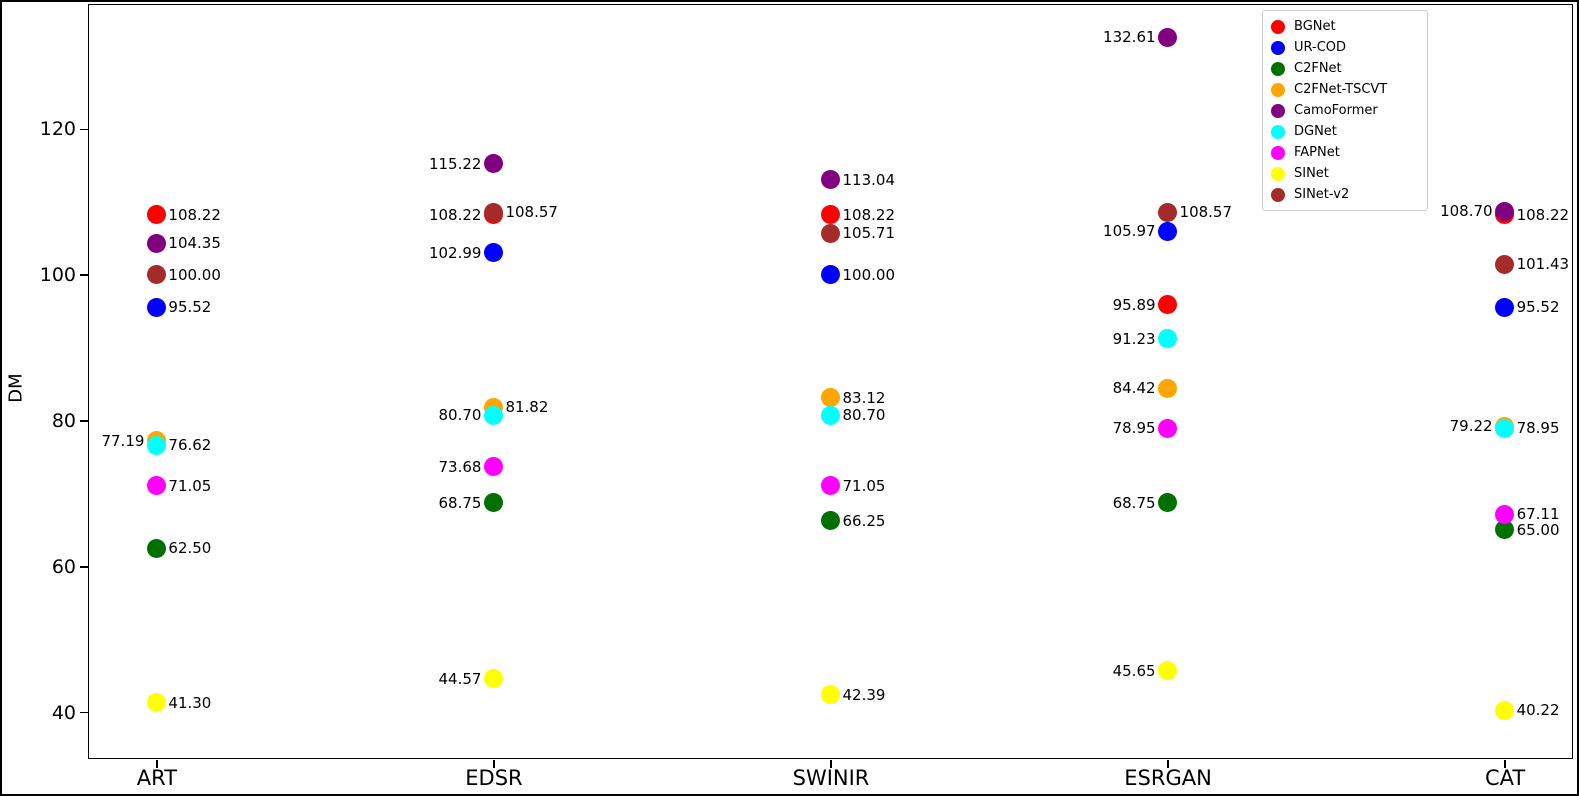 This screenshot has width=1579, height=796. I want to click on legend-item: C2FNet-TSCVT, so click(1345, 89).